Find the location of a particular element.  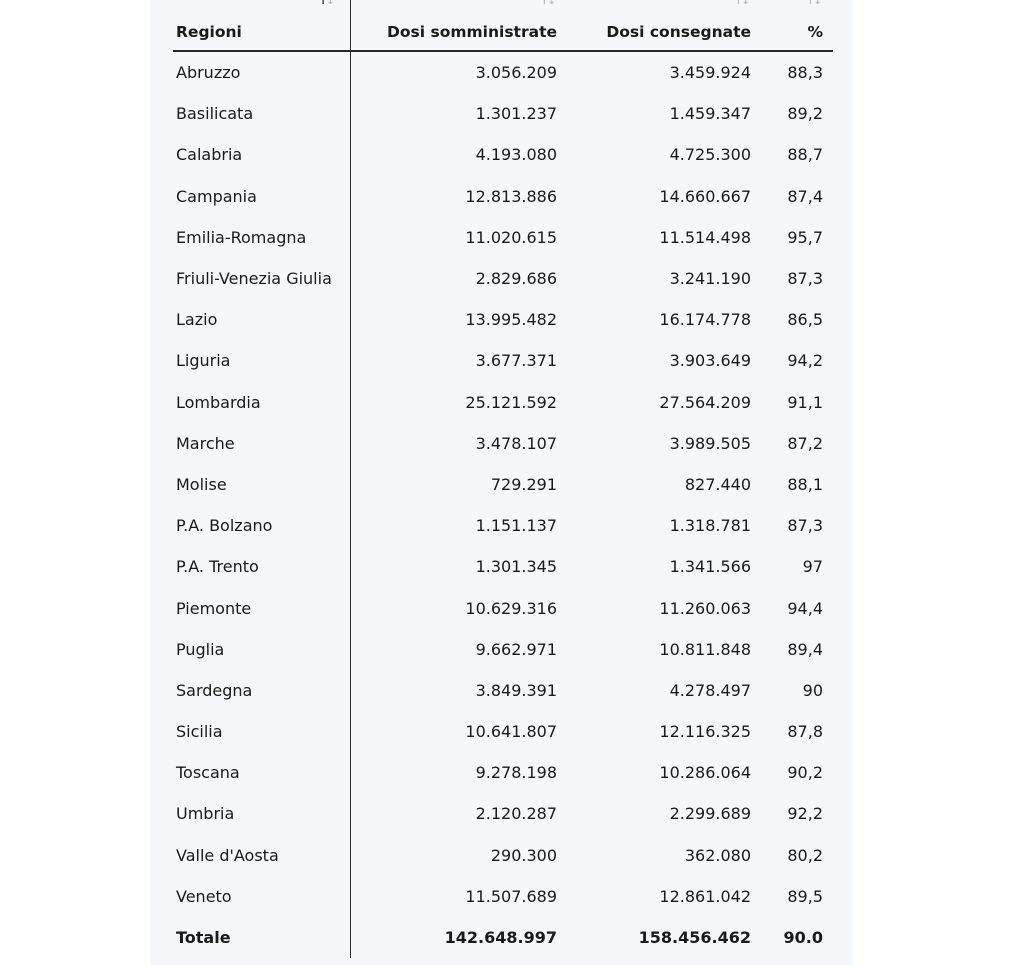

cell-regione: Piemonte is located at coordinates (262, 608).